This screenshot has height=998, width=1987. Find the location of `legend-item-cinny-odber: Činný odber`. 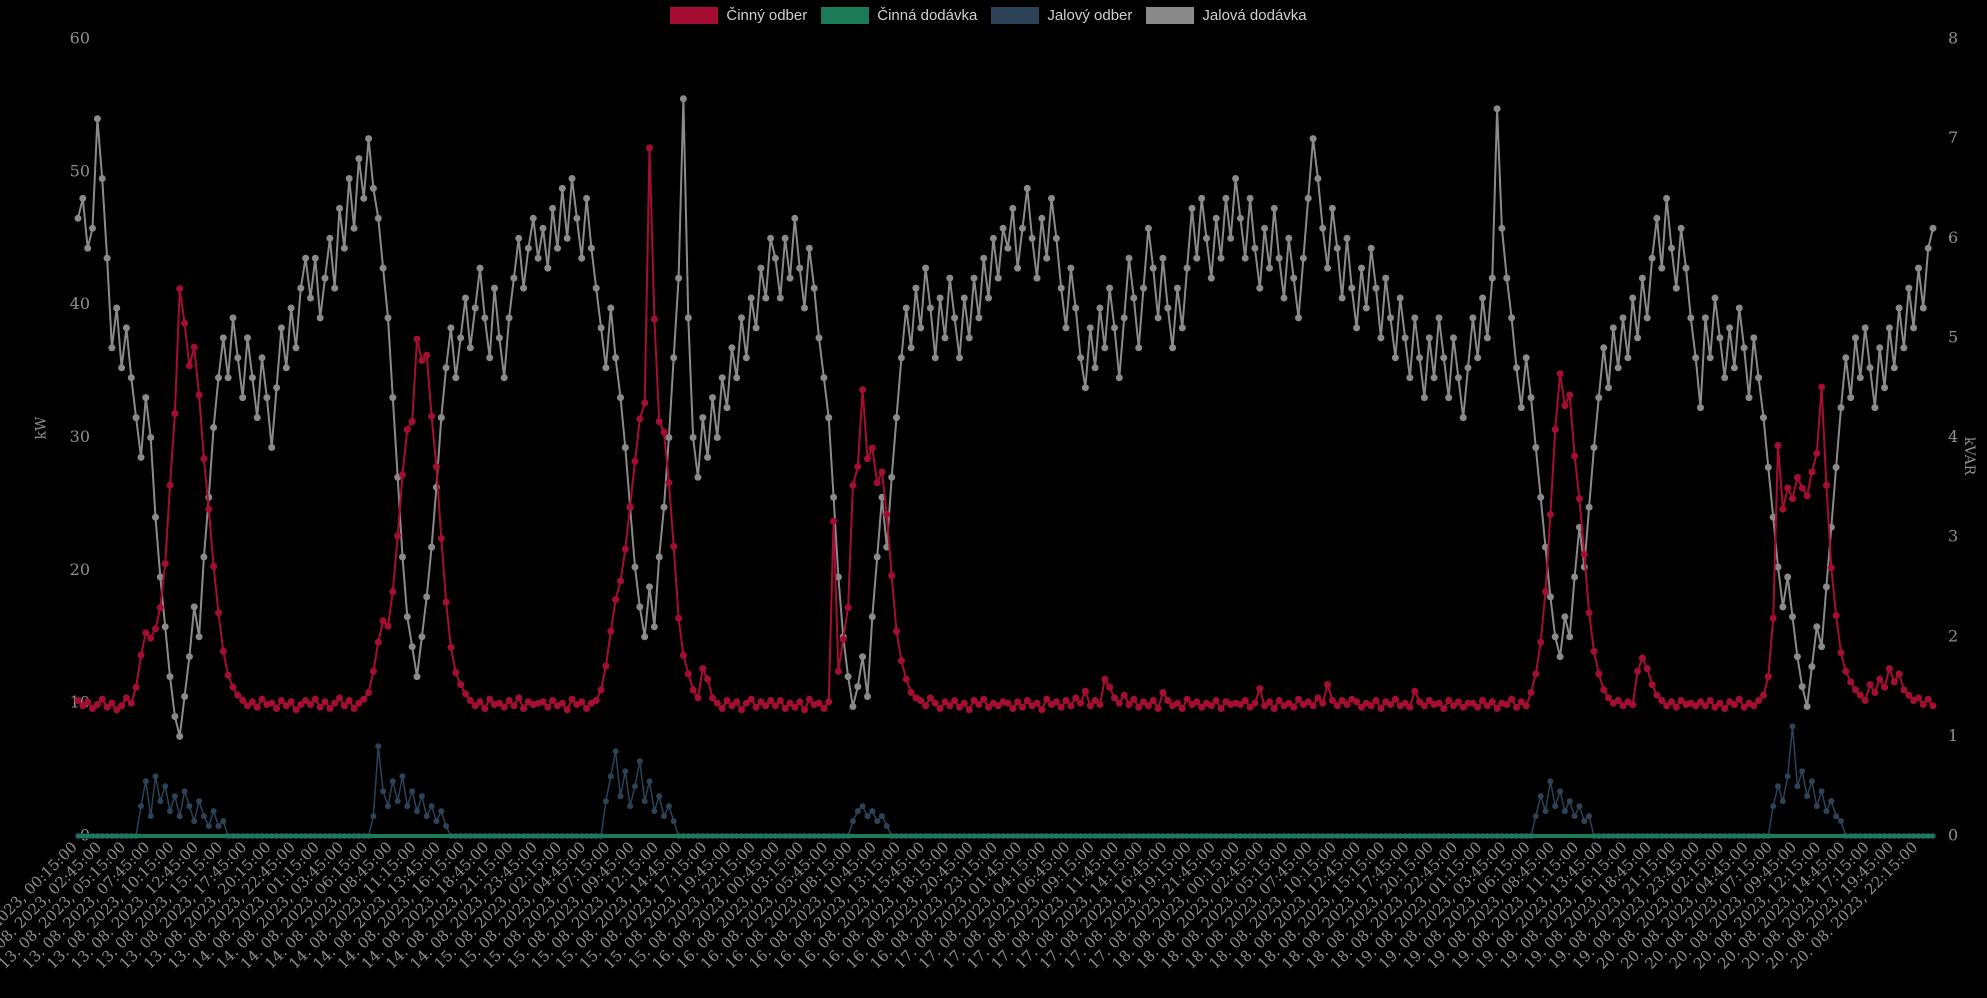

legend-item-cinny-odber: Činný odber is located at coordinates (743, 15).